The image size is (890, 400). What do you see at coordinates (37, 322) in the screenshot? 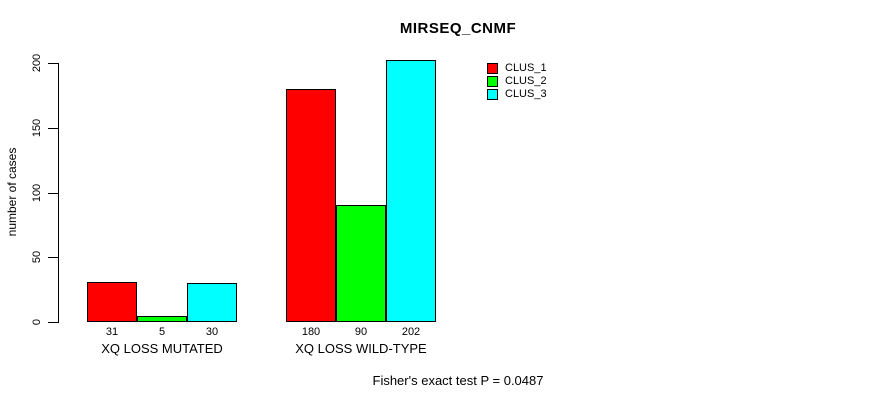
I see `y-axis-tick-label: 0` at bounding box center [37, 322].